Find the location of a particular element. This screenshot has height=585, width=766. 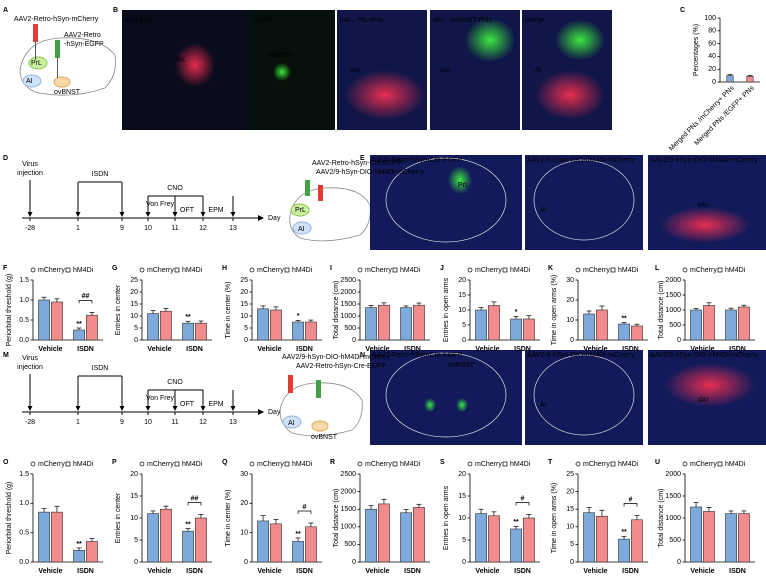

bracket is located at coordinates (304, 512).